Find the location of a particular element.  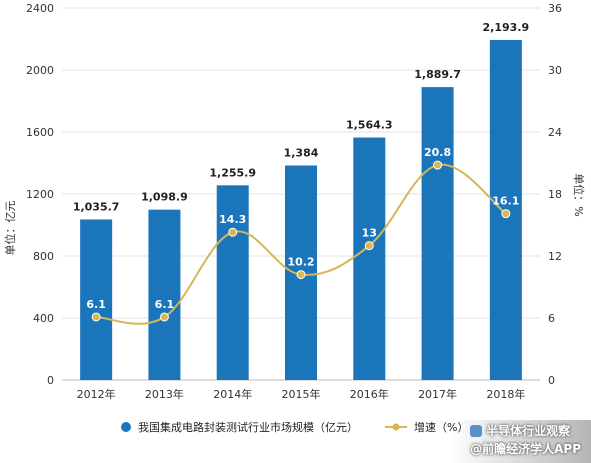

left-tick-label: 2400 is located at coordinates (40, 8).